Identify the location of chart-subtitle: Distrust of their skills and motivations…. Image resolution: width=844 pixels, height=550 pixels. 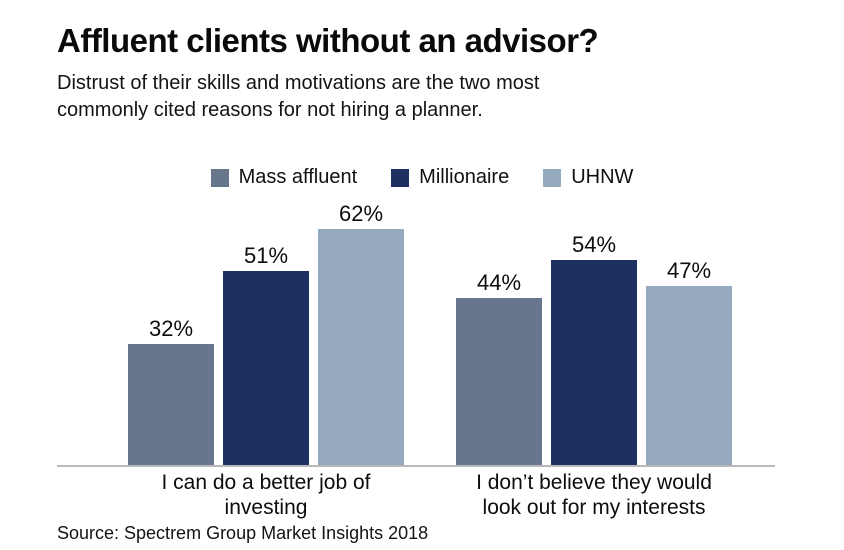
(298, 97).